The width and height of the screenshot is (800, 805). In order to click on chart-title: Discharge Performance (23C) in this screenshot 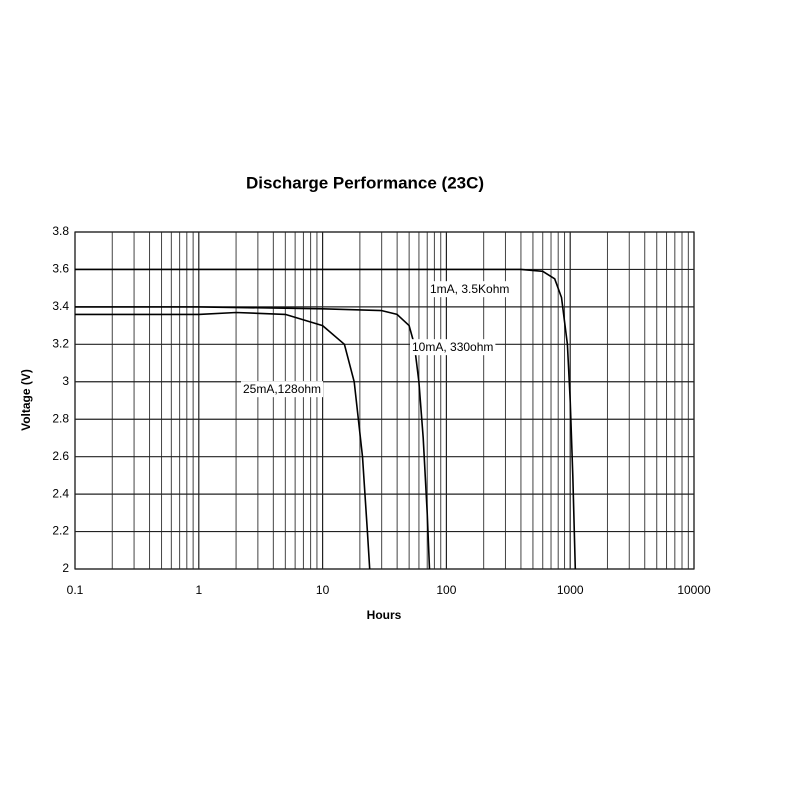, I will do `click(365, 182)`.